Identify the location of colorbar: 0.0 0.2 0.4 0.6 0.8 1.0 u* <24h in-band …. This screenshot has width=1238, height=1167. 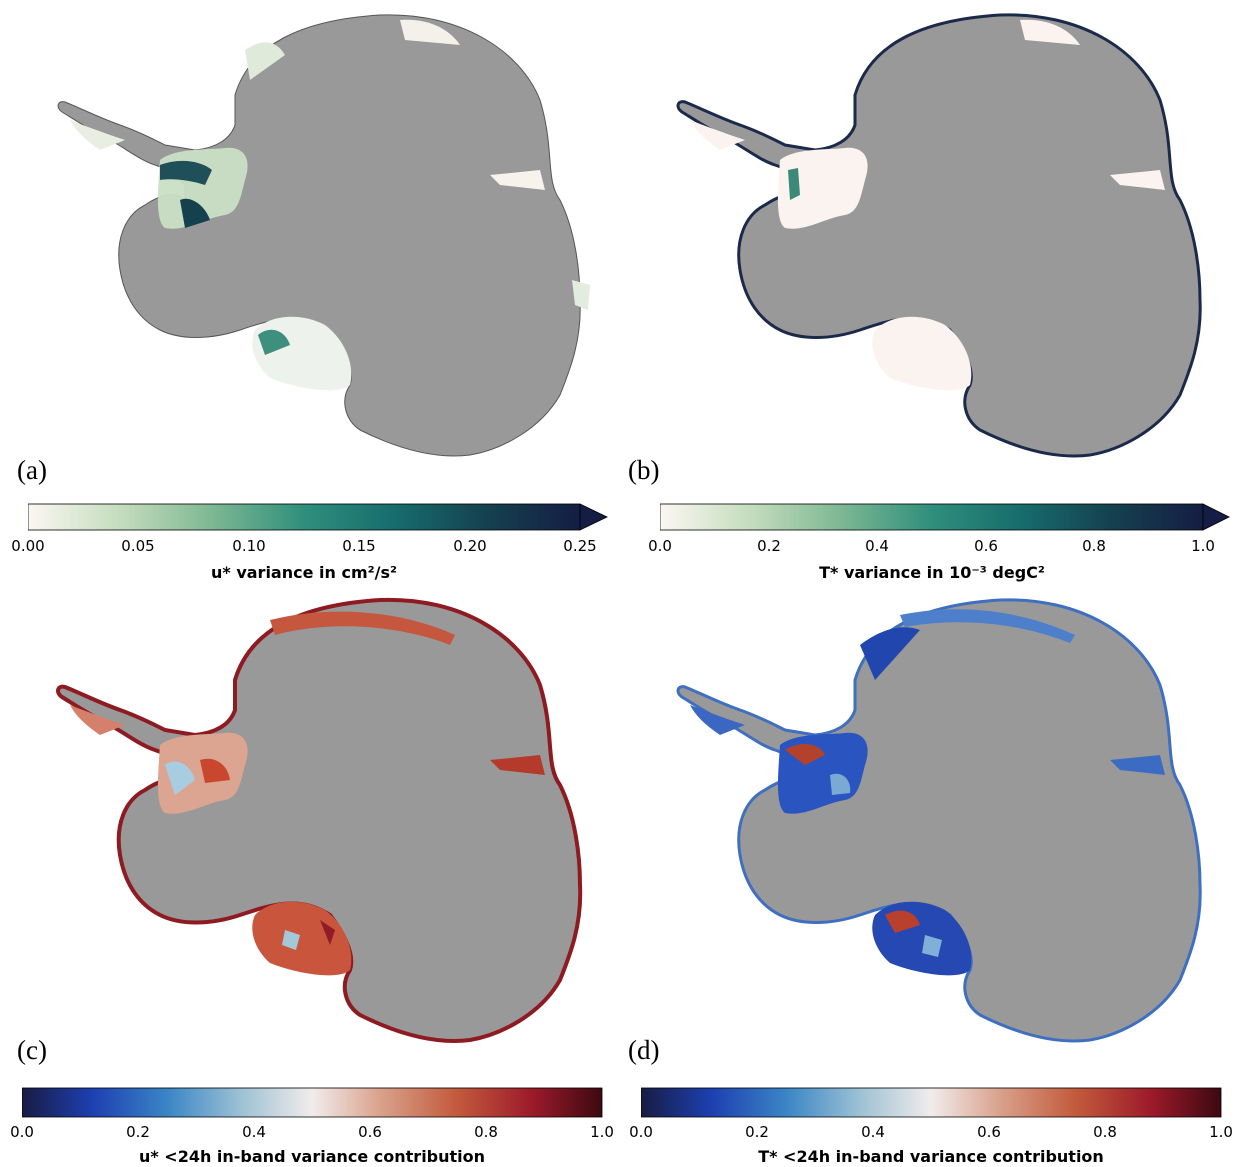
(312, 1127).